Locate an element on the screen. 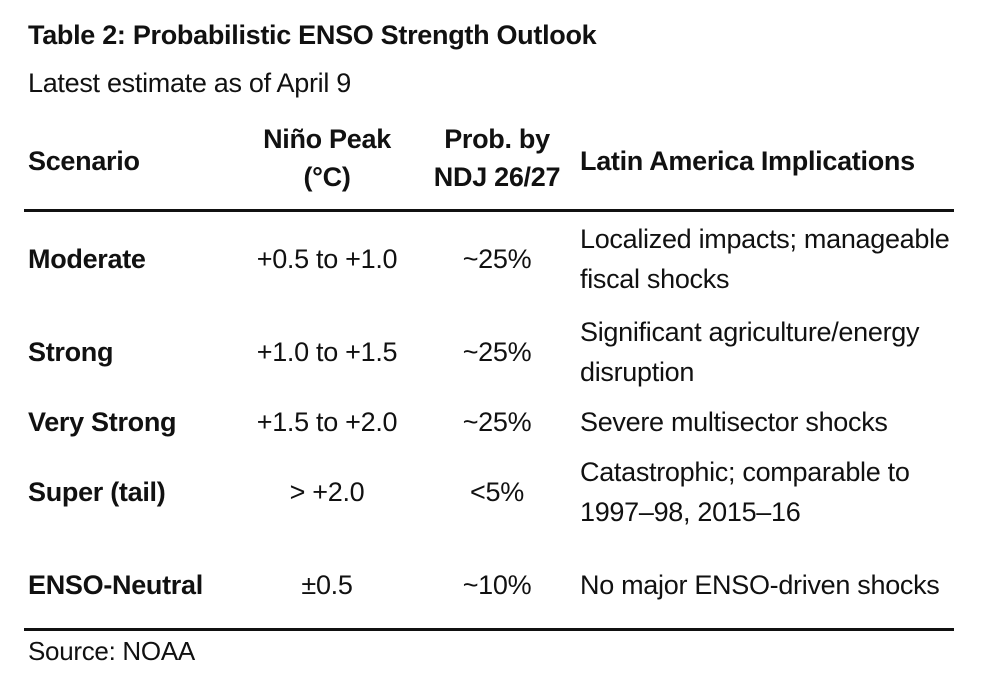  row-implications-line1: Catastrophic; comparable to is located at coordinates (745, 472).